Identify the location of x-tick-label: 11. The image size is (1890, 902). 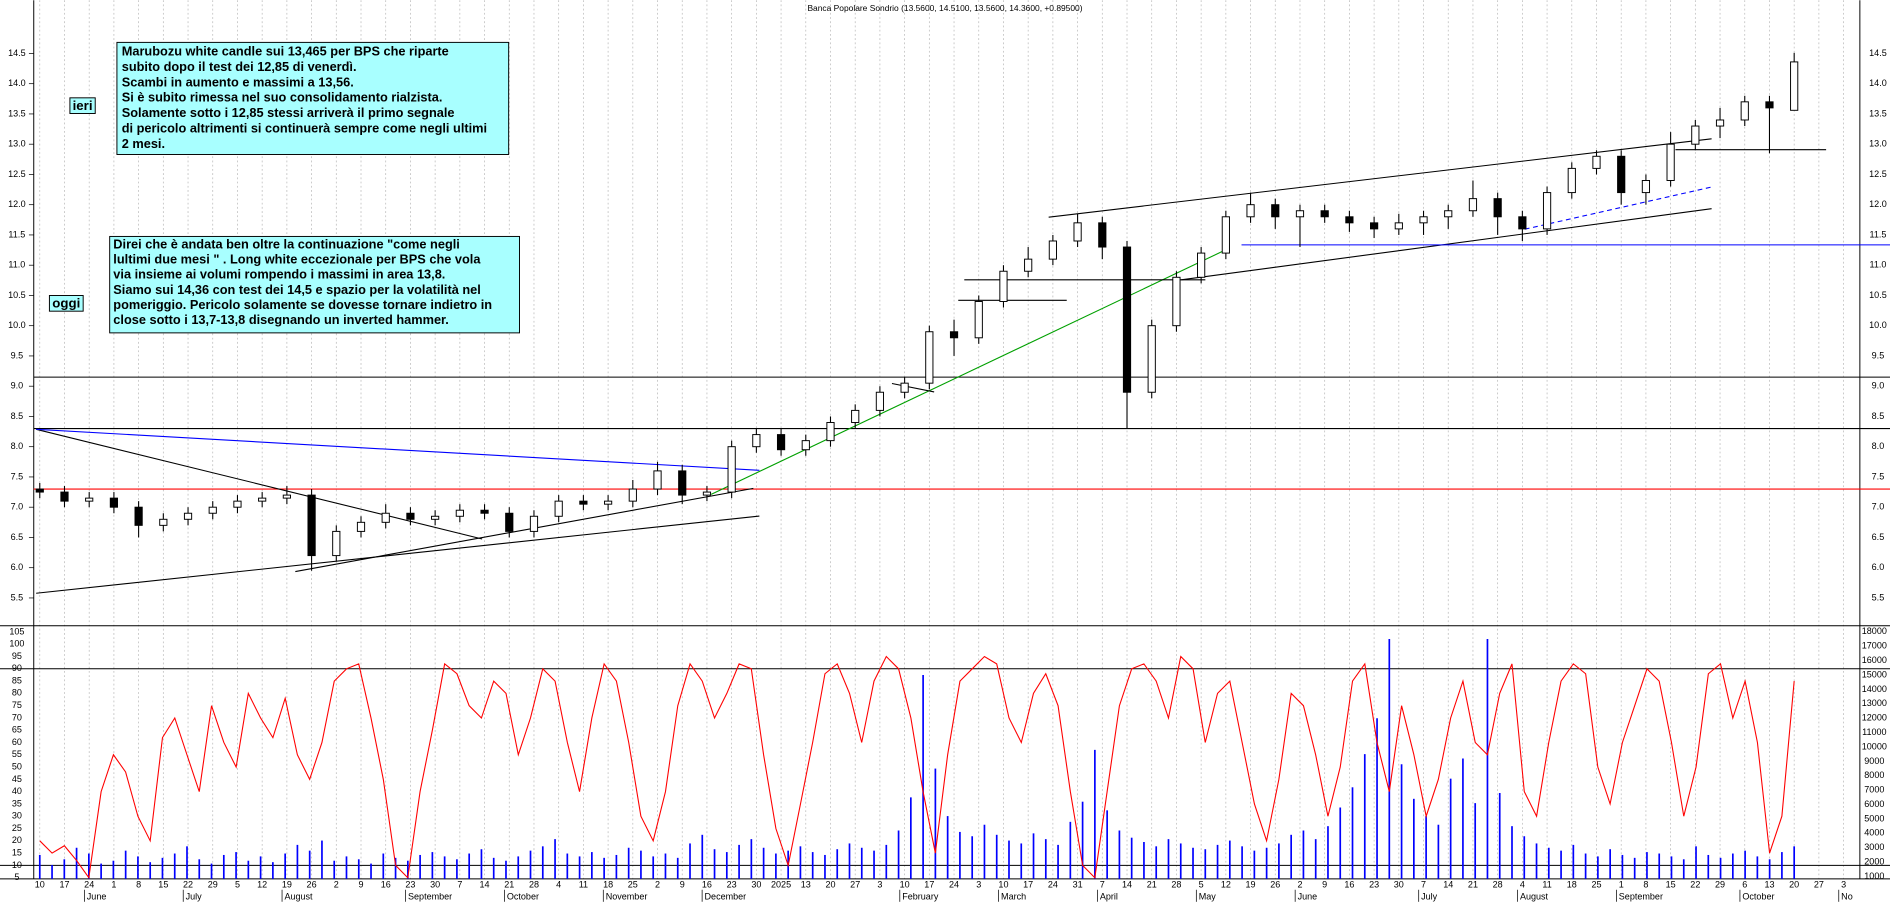
(583, 884).